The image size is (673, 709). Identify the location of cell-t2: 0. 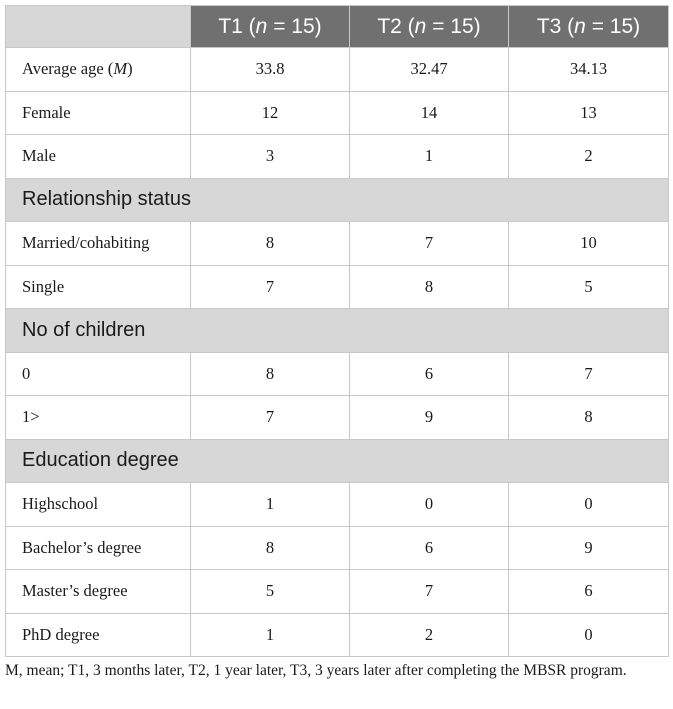
(429, 504).